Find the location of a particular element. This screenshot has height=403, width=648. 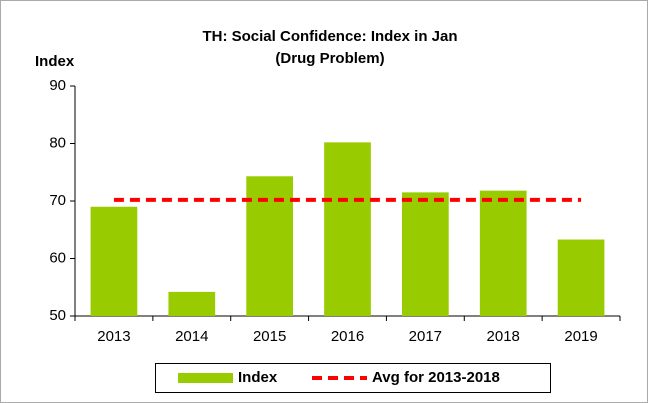

x-tick-label: 2018 is located at coordinates (503, 336).